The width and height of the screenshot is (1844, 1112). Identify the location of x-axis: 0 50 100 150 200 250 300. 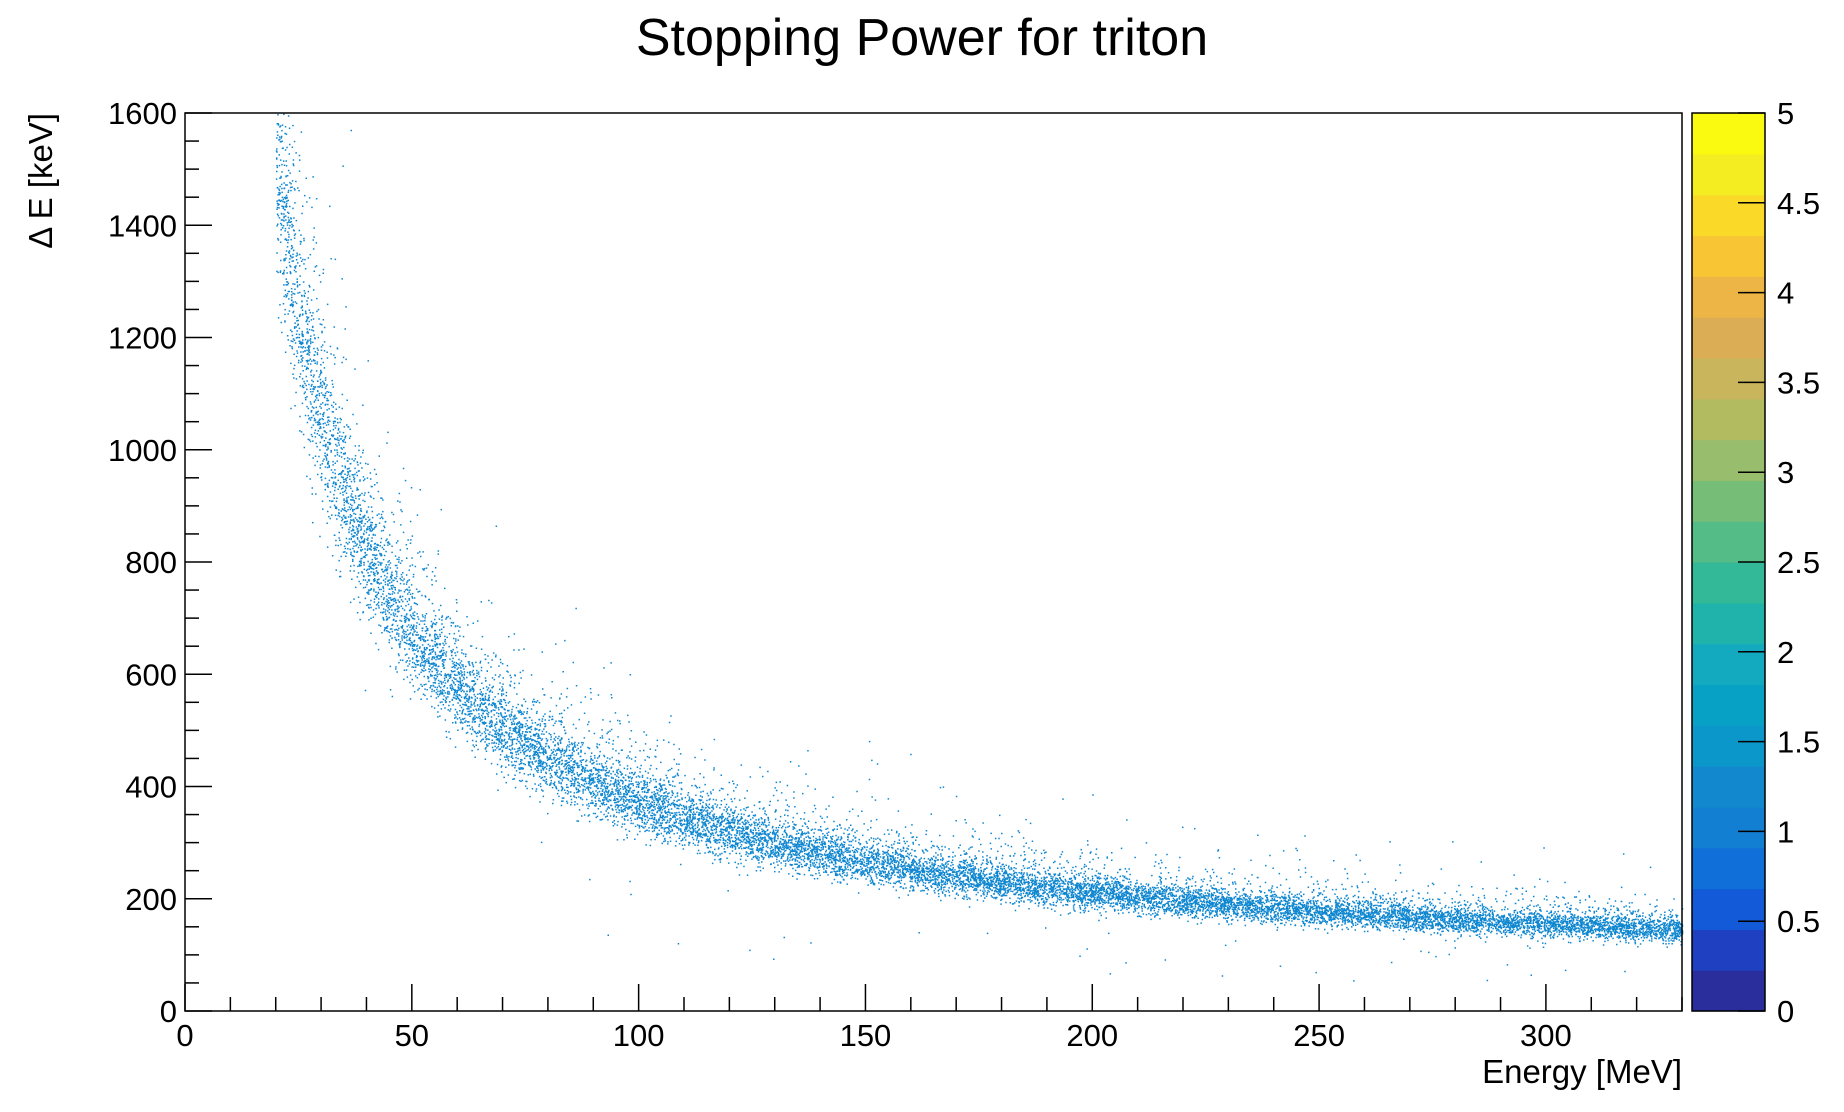
(929, 1018).